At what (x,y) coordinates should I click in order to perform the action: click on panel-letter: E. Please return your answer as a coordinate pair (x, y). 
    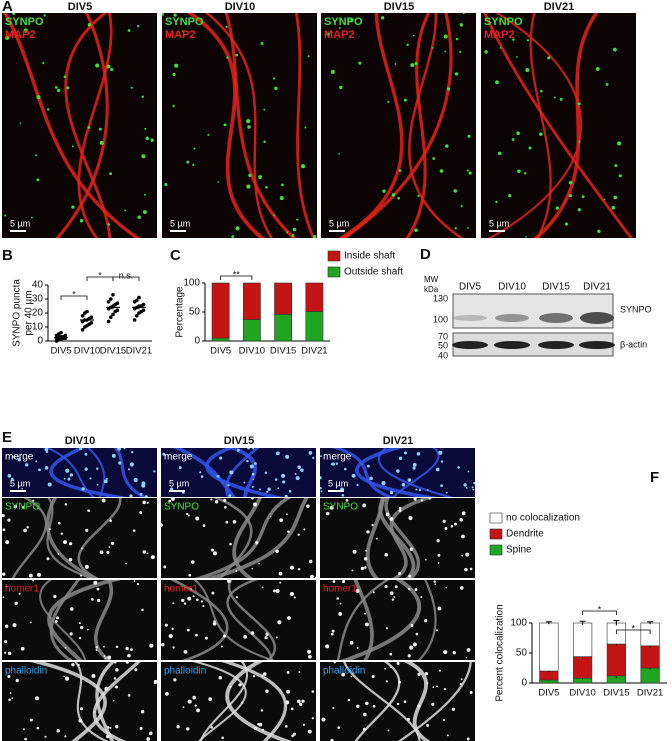
    Looking at the image, I should click on (7, 437).